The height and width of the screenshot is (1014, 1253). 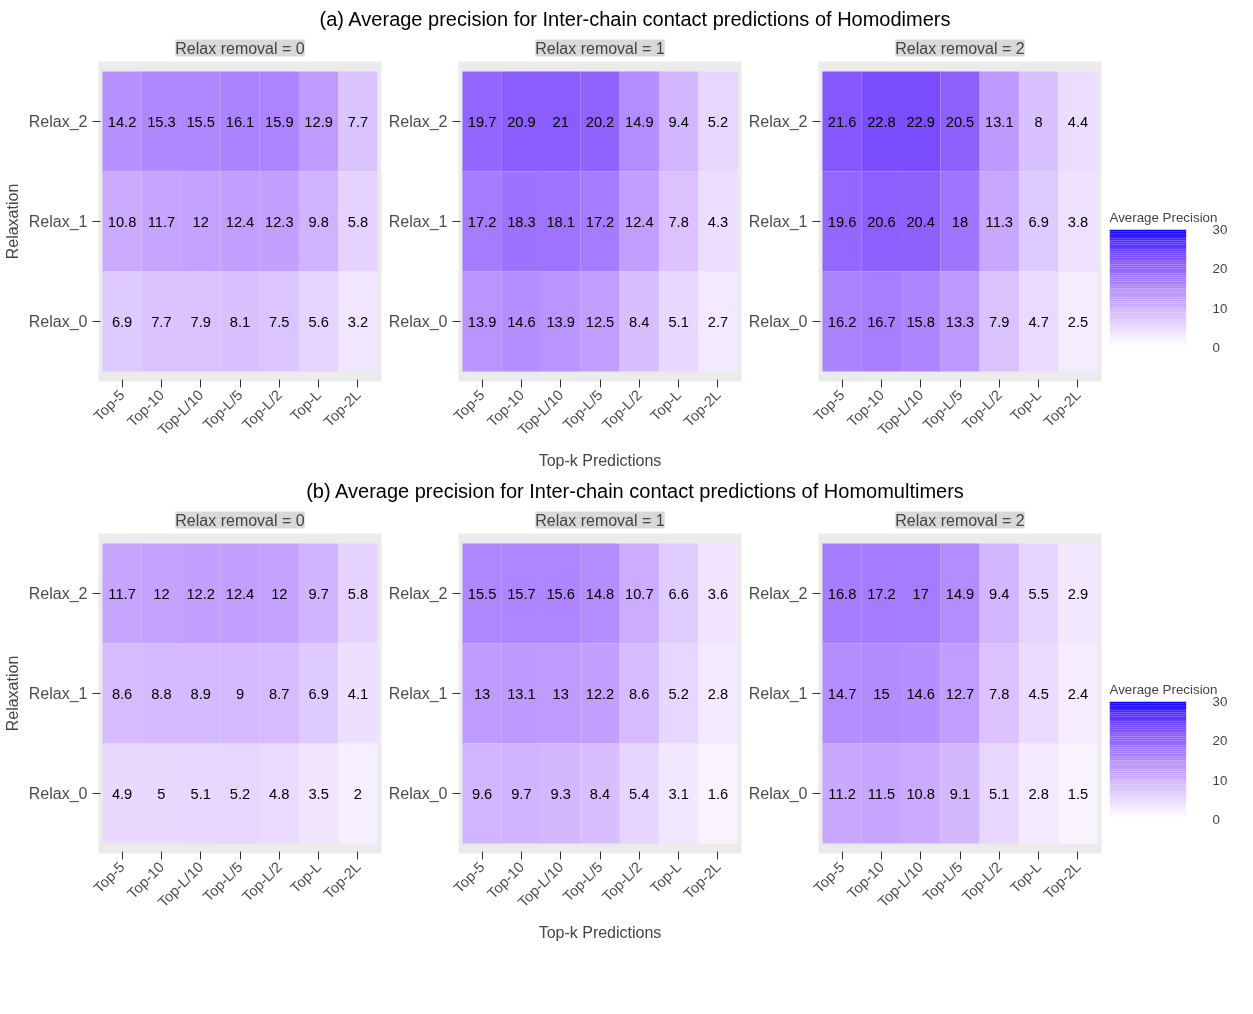 I want to click on data-label: 5.5, so click(x=1038, y=593).